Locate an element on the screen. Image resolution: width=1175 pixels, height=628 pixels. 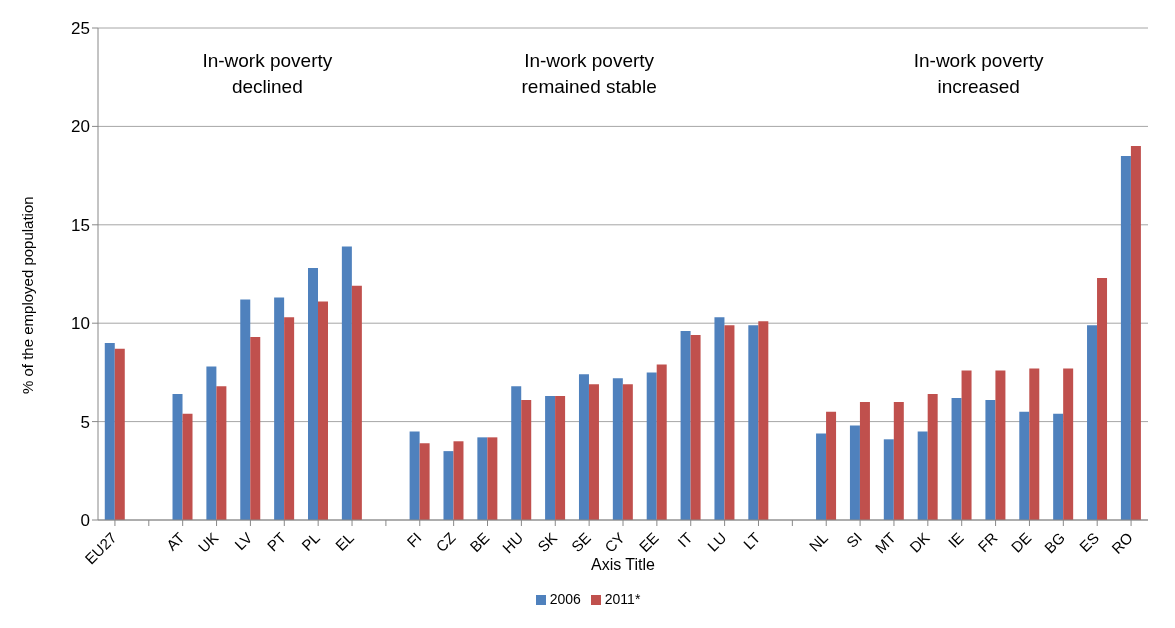
y-tick-label: 15 is located at coordinates (80, 225).